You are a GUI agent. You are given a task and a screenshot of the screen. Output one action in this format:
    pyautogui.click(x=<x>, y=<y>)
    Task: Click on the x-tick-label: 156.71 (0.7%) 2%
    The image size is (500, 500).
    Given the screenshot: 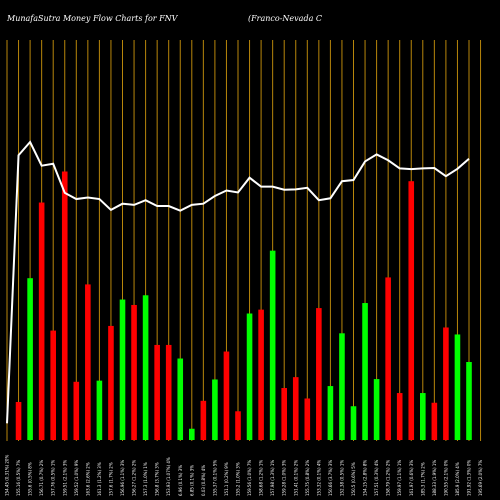 What is the action you would take?
    pyautogui.click(x=41, y=478)
    